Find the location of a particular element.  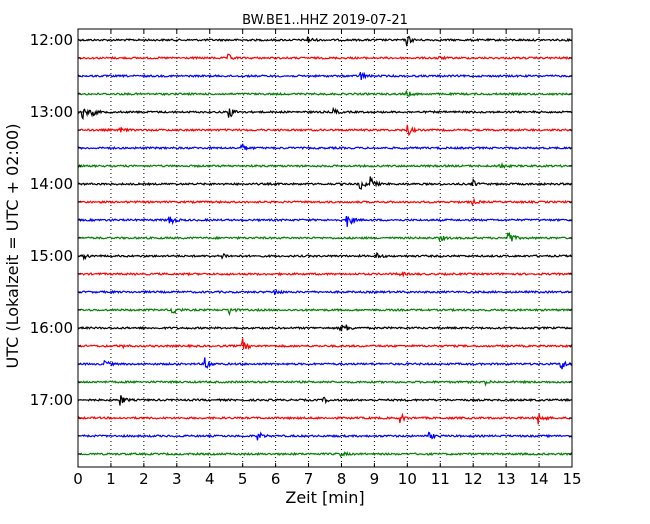

x-axis-label: Zeit [min] is located at coordinates (324, 497).